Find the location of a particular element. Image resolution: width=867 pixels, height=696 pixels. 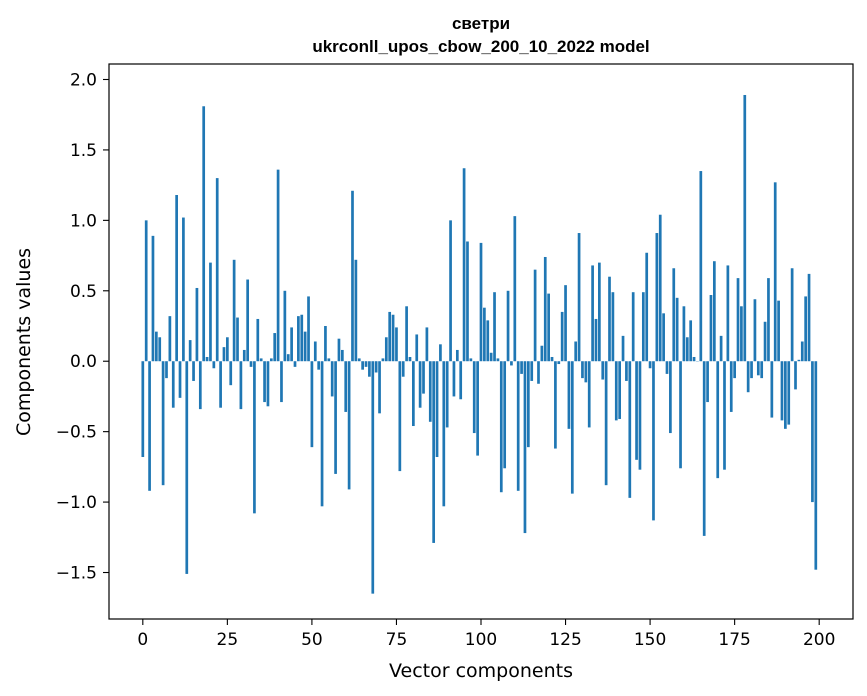

y-tick-label: −0.5 is located at coordinates (76, 433).